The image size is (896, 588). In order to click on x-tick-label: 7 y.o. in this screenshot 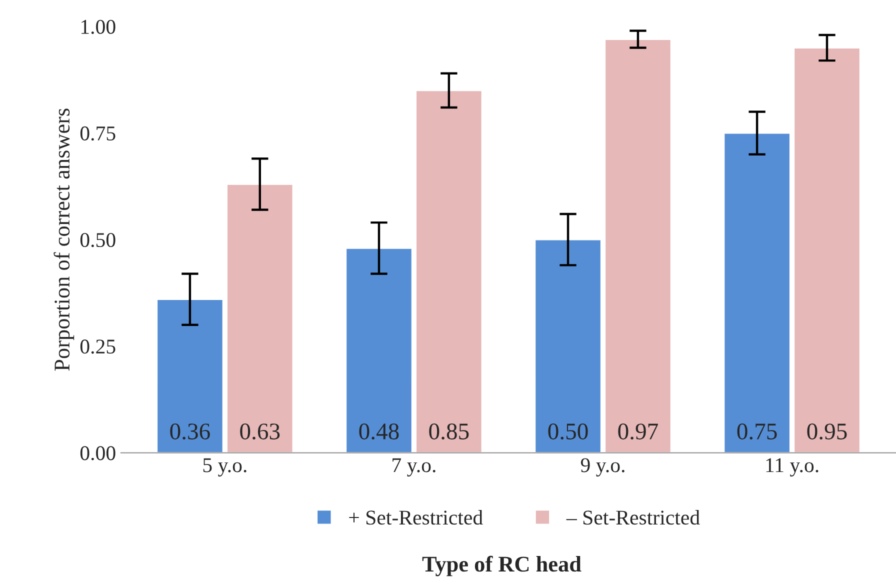, I will do `click(414, 467)`.